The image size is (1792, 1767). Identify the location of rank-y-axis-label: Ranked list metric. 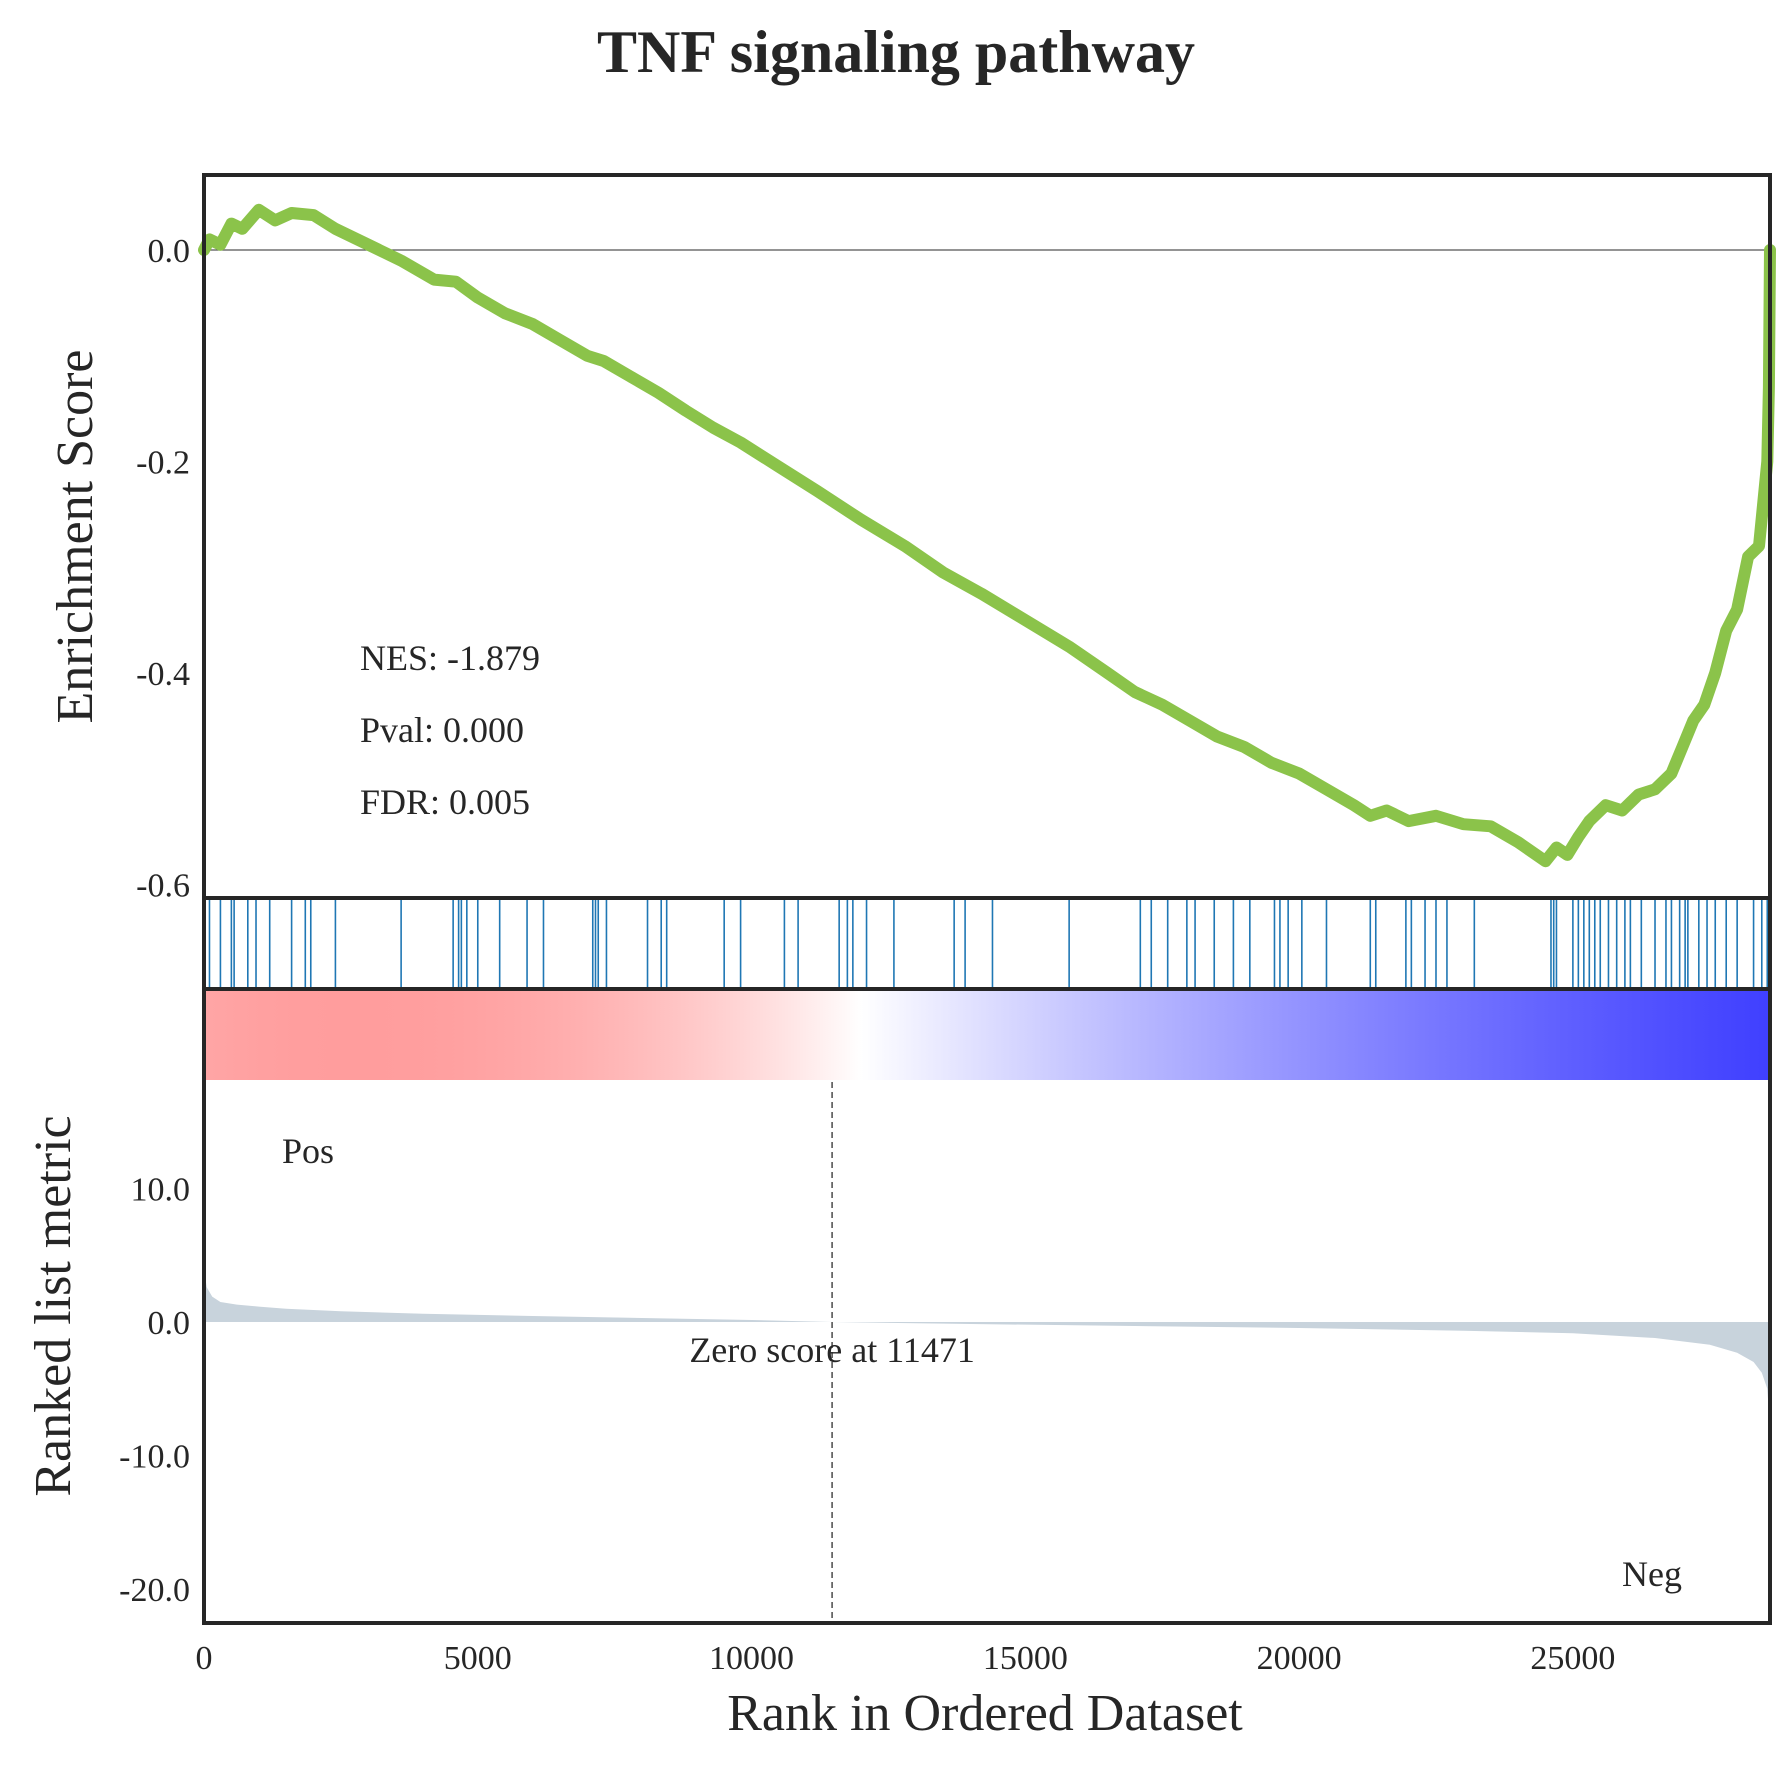
(53, 1305).